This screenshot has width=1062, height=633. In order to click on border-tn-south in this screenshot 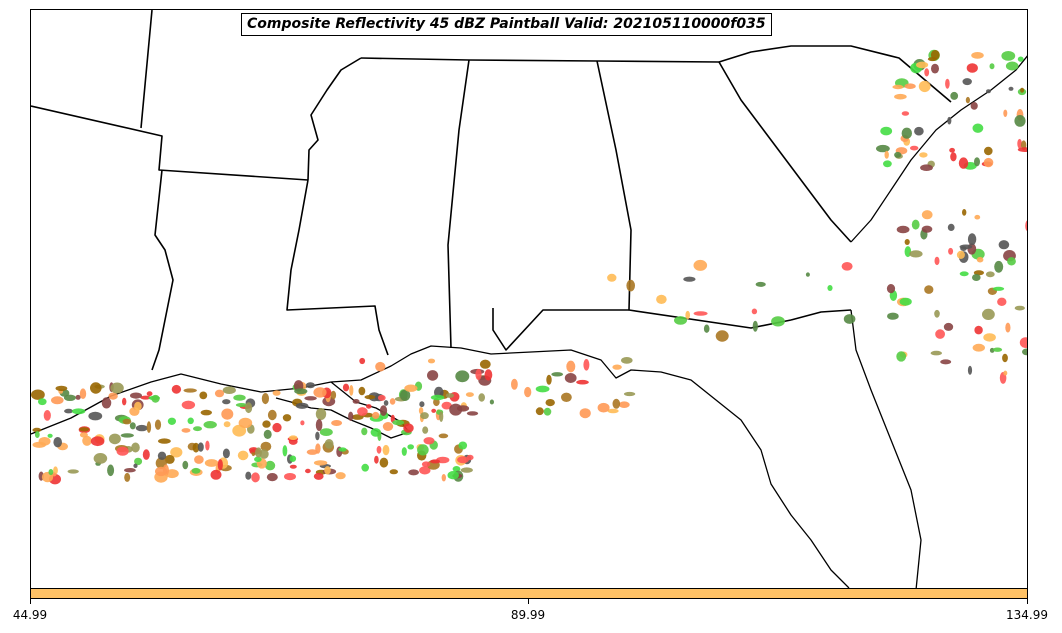, I will do `click(540, 60)`.